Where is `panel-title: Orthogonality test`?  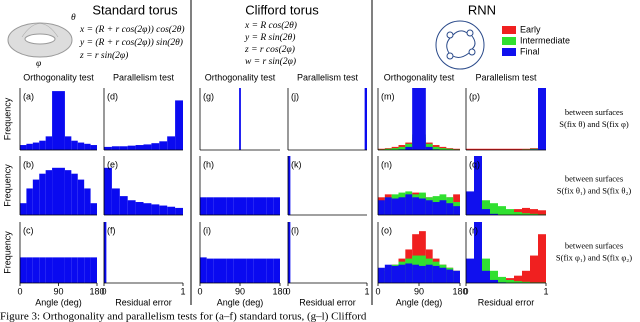 panel-title: Orthogonality test is located at coordinates (240, 77).